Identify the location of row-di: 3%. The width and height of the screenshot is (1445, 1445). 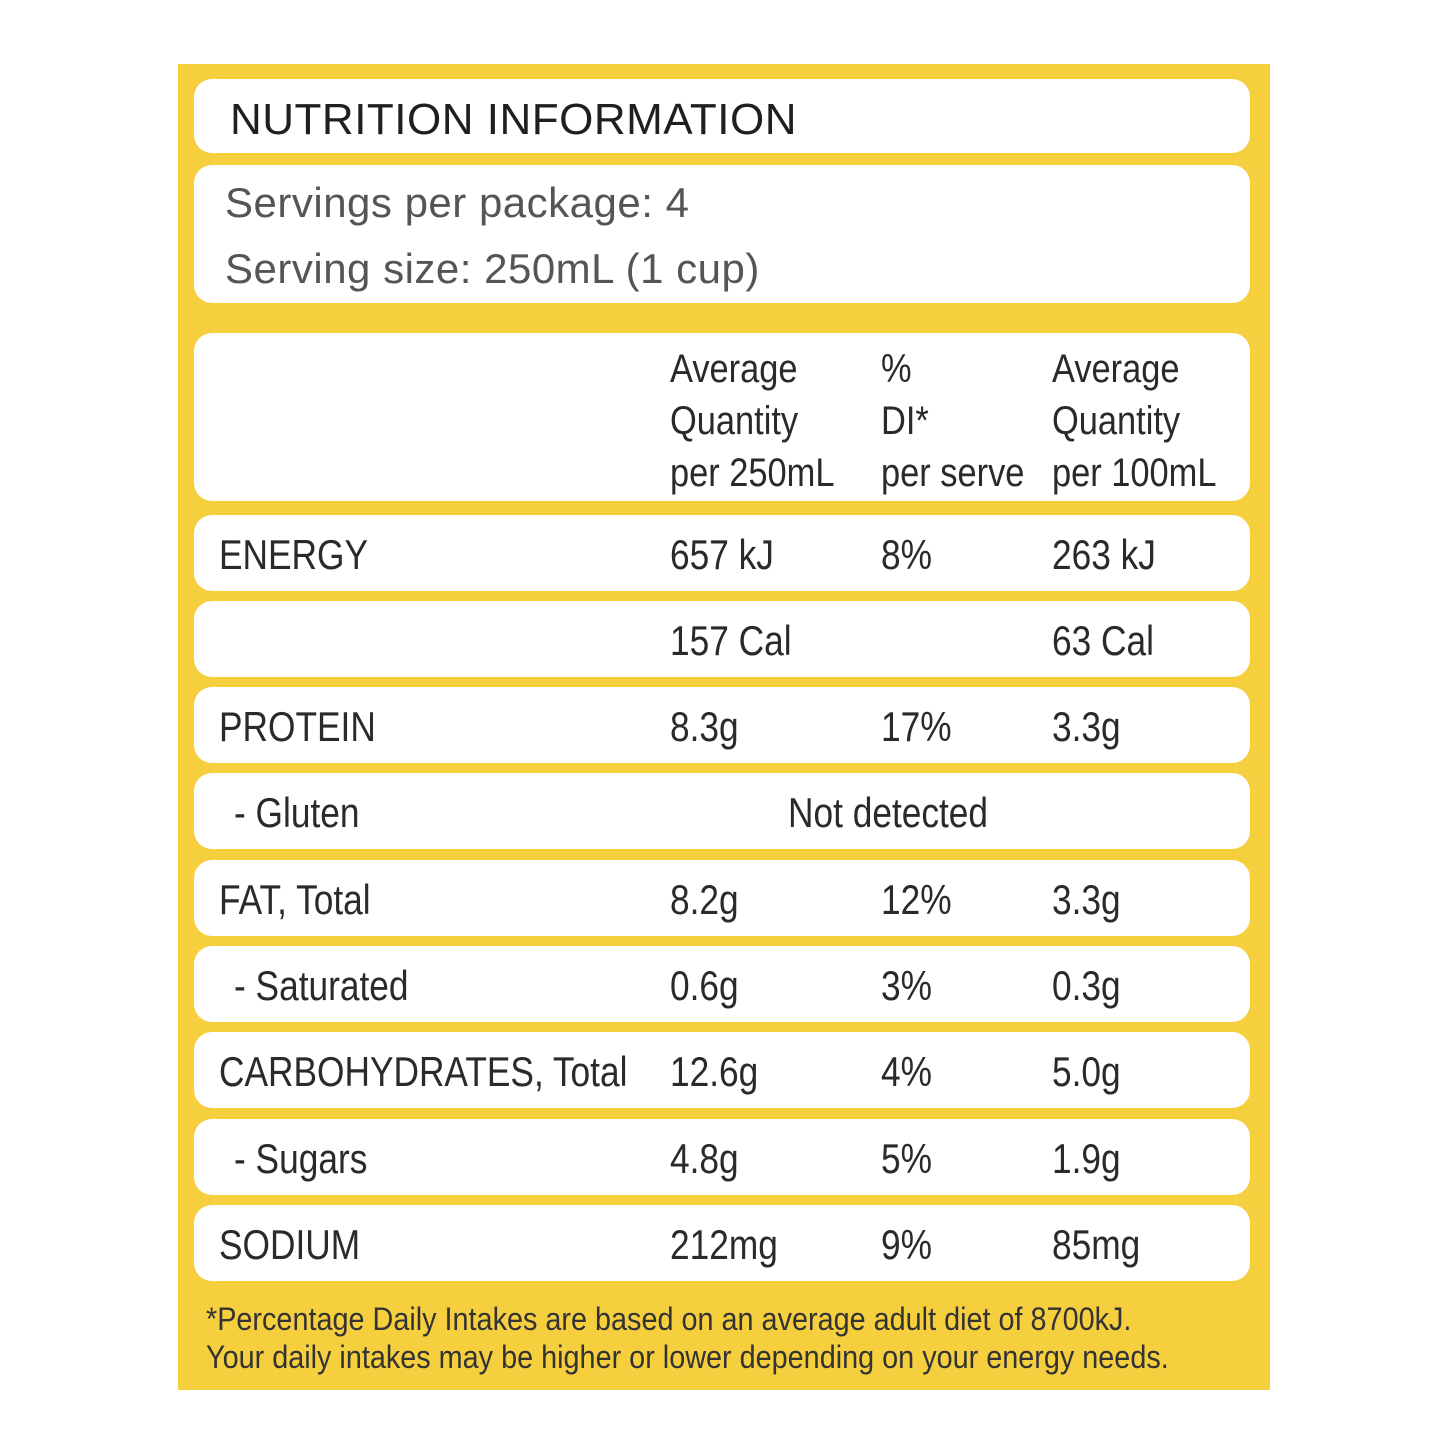
(906, 985).